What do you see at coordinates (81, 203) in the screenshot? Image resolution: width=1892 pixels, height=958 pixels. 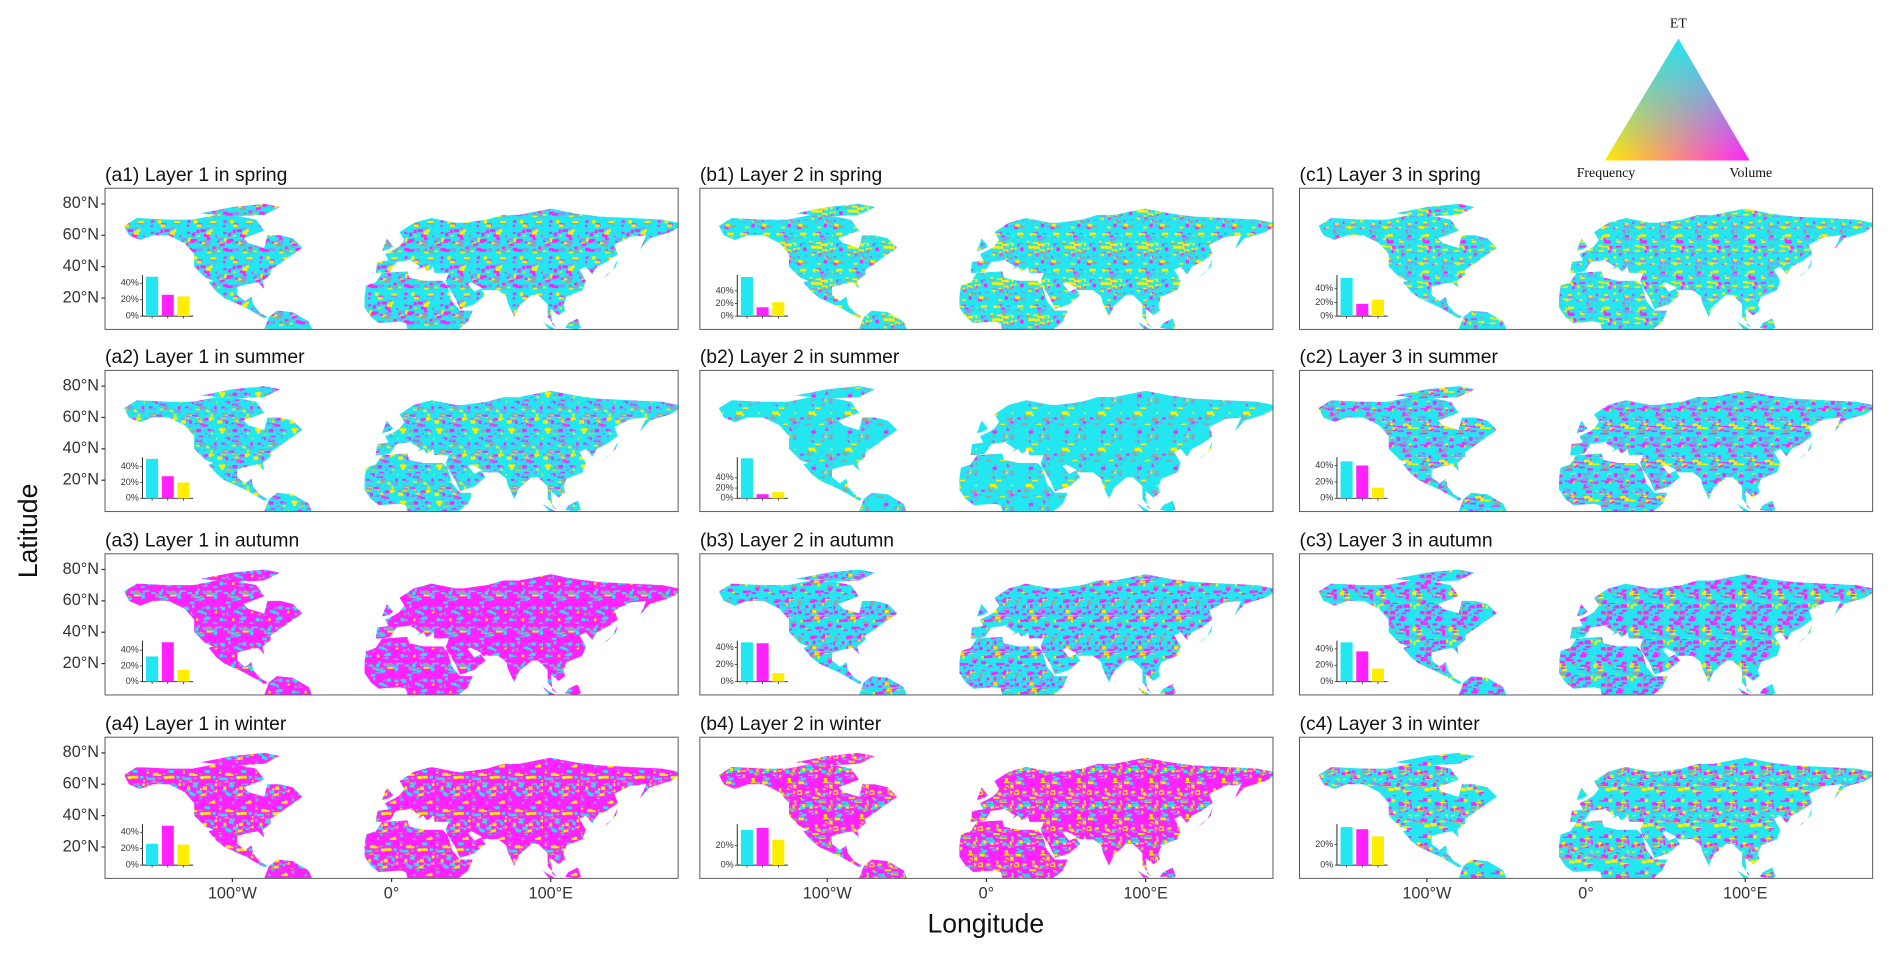 I see `y-tick-label: 80°N` at bounding box center [81, 203].